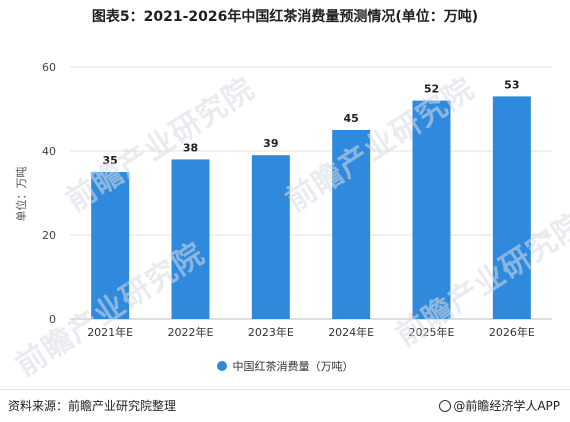  What do you see at coordinates (311, 332) in the screenshot?
I see `x-tick-labels: 2021年E 2022年E 2023年E 2024年E 2025年E 2026年E` at bounding box center [311, 332].